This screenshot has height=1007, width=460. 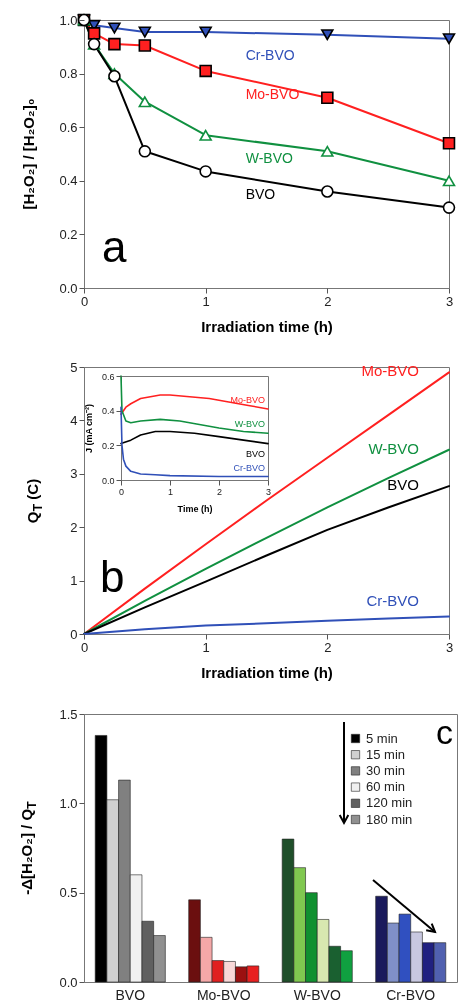 What do you see at coordinates (88, 428) in the screenshot?
I see `y-axis-title: J (mA cm⁻²)` at bounding box center [88, 428].